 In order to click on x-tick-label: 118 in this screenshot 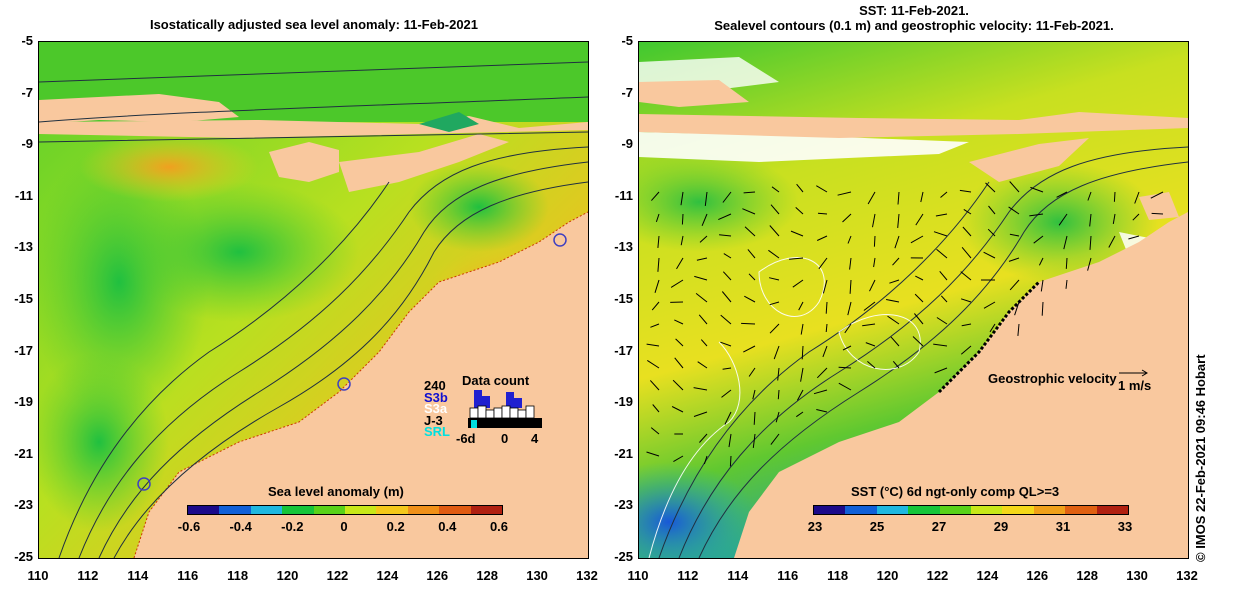, I will do `click(238, 575)`.